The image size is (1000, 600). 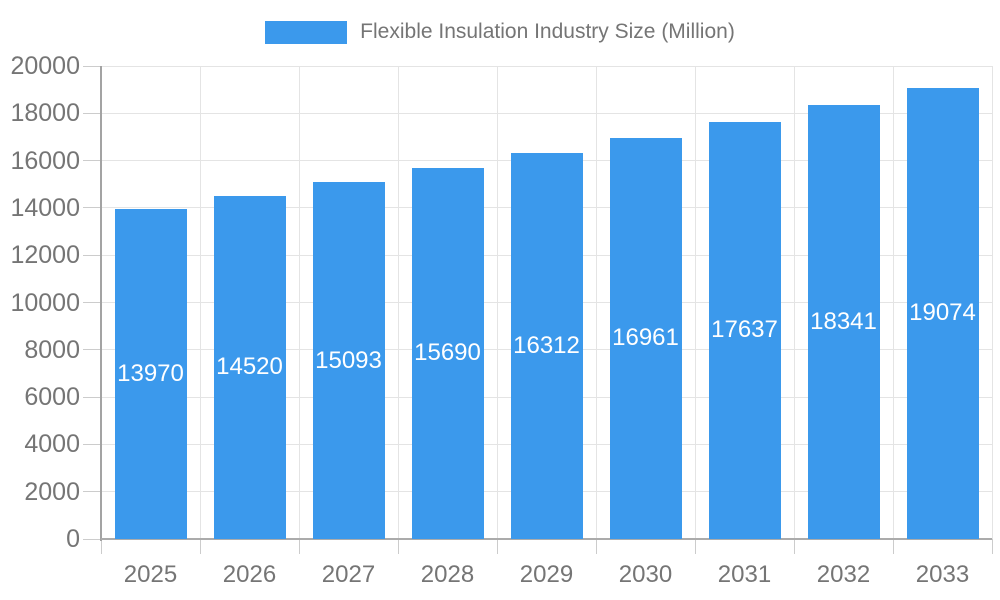 I want to click on x-tick-label: 2033, so click(x=942, y=574).